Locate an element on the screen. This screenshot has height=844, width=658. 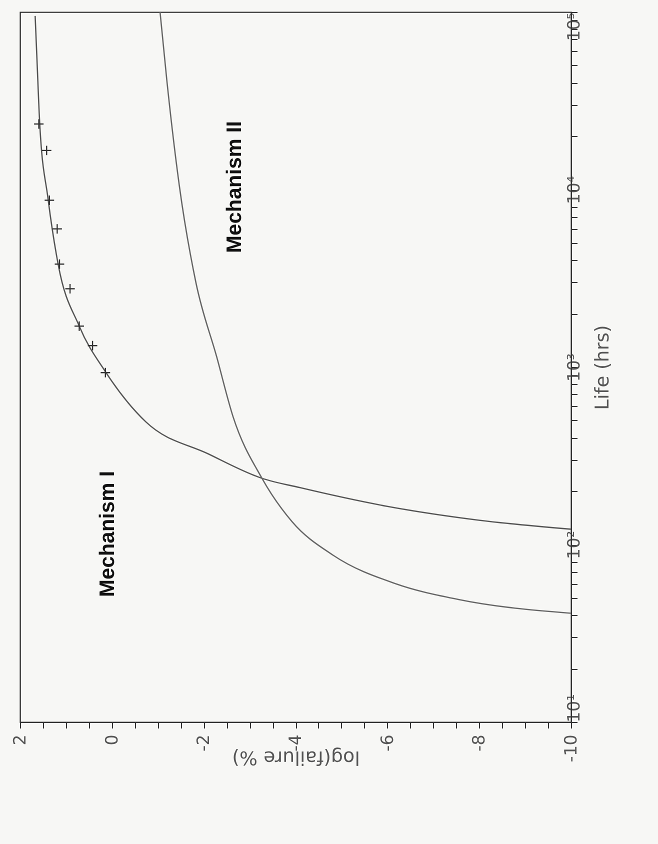
x-tick-label: -8 is located at coordinates (480, 743).